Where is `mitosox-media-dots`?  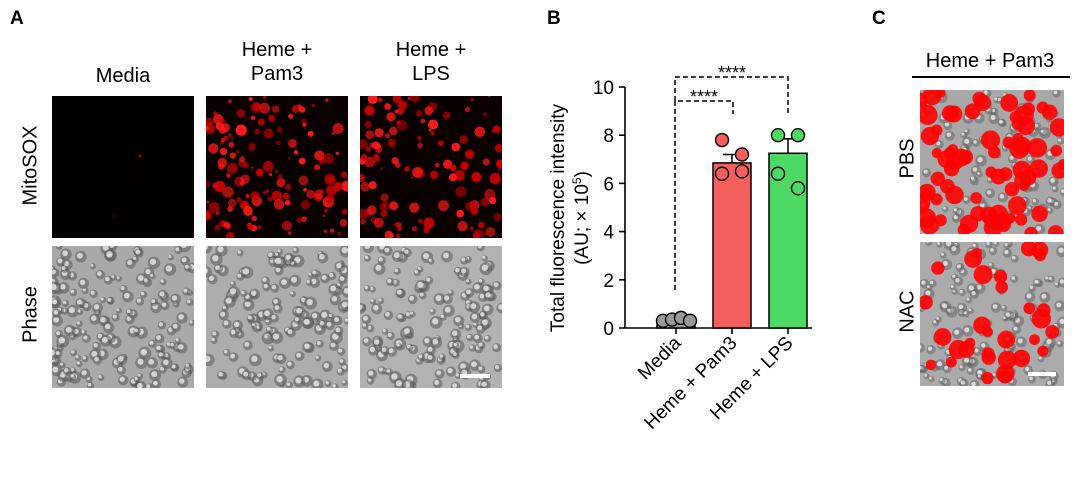
mitosox-media-dots is located at coordinates (127, 185).